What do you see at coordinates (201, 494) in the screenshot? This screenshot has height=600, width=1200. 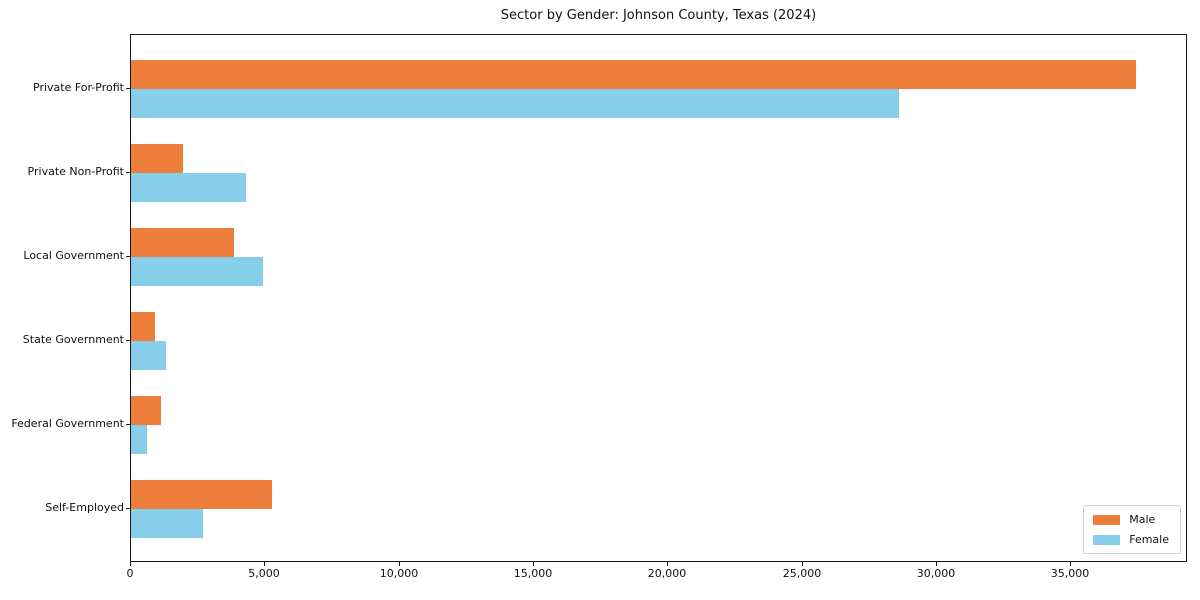 I see `bar-male-self-employed` at bounding box center [201, 494].